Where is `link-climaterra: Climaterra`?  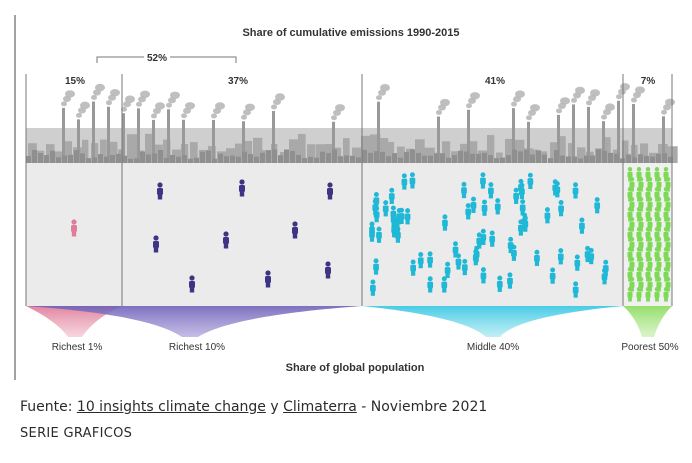 link-climaterra: Climaterra is located at coordinates (320, 407).